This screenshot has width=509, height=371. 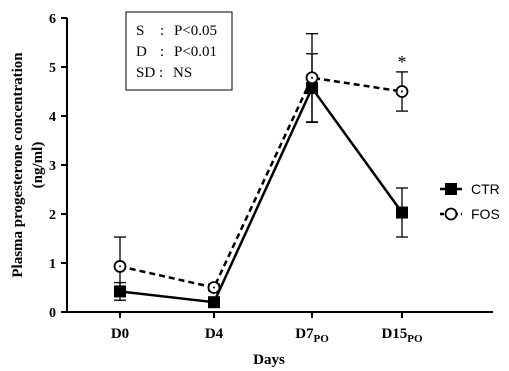 I want to click on stats-box-frame, so click(x=179, y=51).